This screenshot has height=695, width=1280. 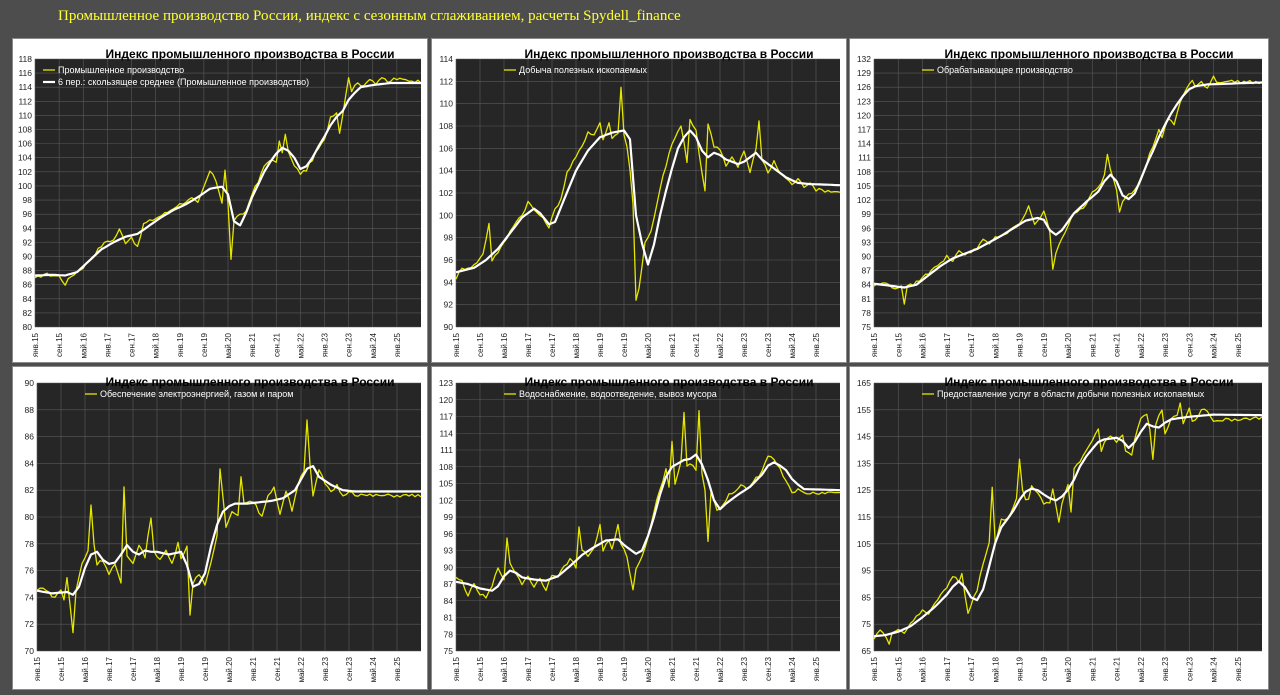 What do you see at coordinates (864, 87) in the screenshot?
I see `y-tick-label: 126` at bounding box center [864, 87].